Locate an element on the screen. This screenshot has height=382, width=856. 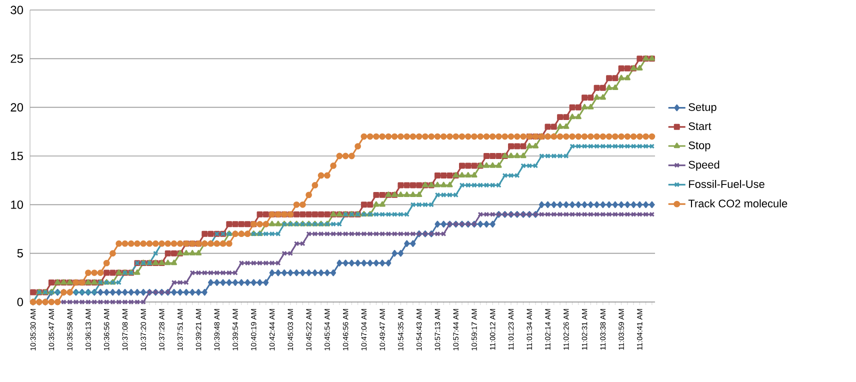
y-tick-label: 5 is located at coordinates (20, 253).